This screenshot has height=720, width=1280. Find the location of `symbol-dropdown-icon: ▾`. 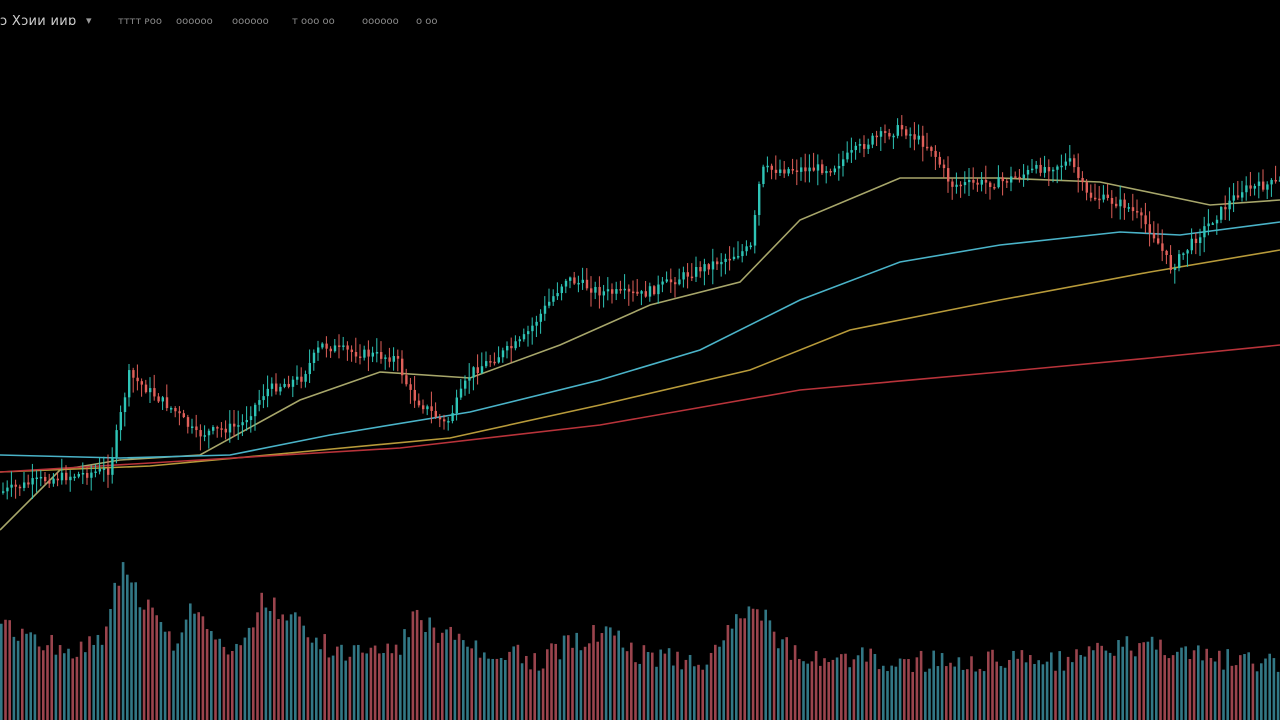

symbol-dropdown-icon: ▾ is located at coordinates (89, 20).